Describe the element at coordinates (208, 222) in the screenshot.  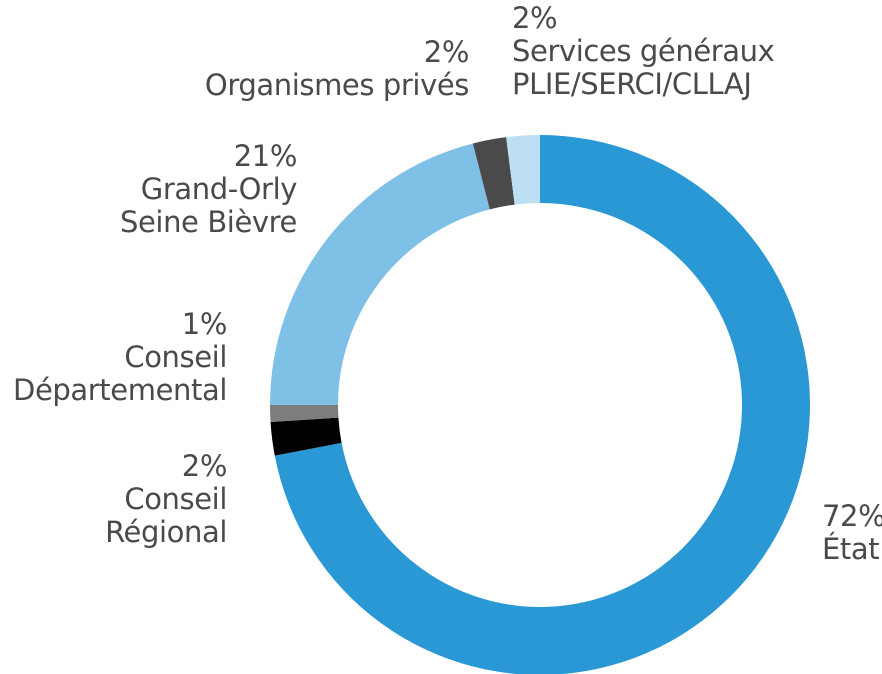
I see `slice-name-line: Seine Bièvre` at that location.